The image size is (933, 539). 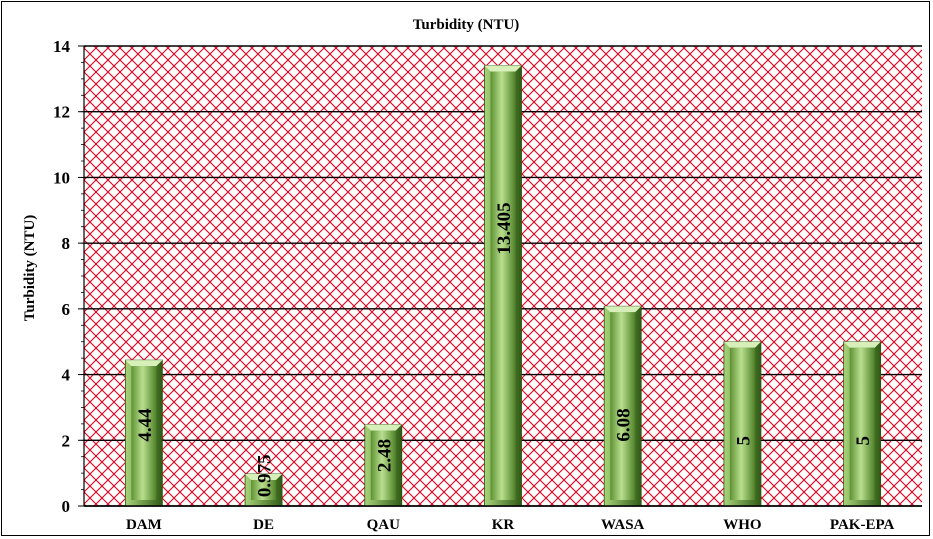 What do you see at coordinates (69, 276) in the screenshot?
I see `y-axis: 0 2 4 6 8 10 12 14` at bounding box center [69, 276].